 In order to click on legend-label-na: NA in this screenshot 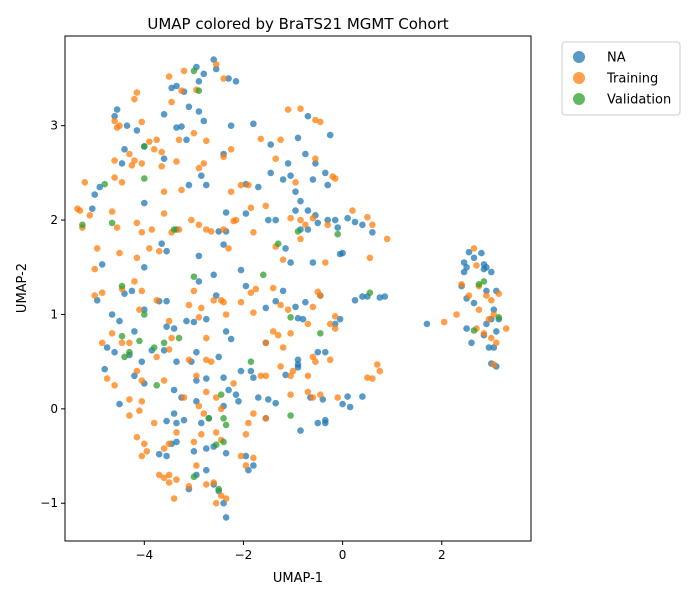, I will do `click(616, 58)`.